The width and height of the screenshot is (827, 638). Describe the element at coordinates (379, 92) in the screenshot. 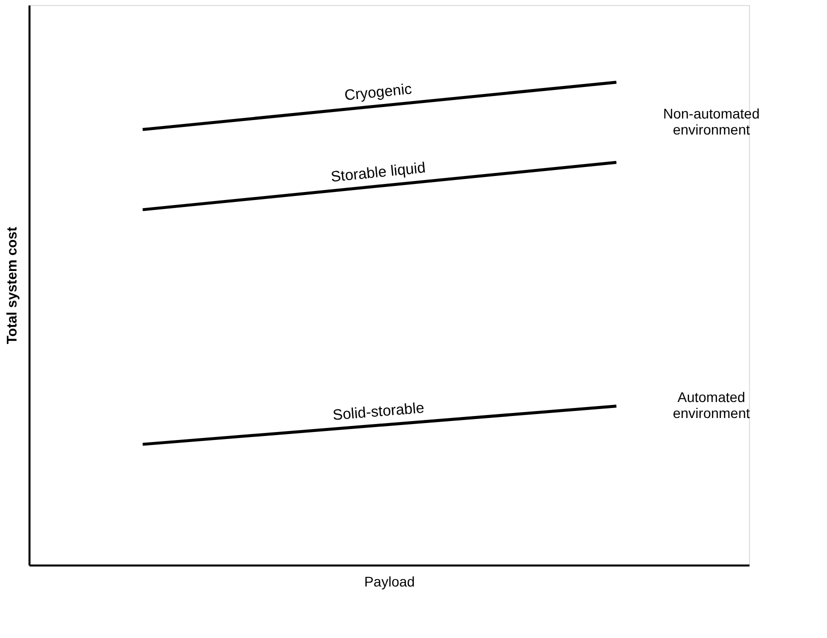

I see `text: Cryogenic` at that location.